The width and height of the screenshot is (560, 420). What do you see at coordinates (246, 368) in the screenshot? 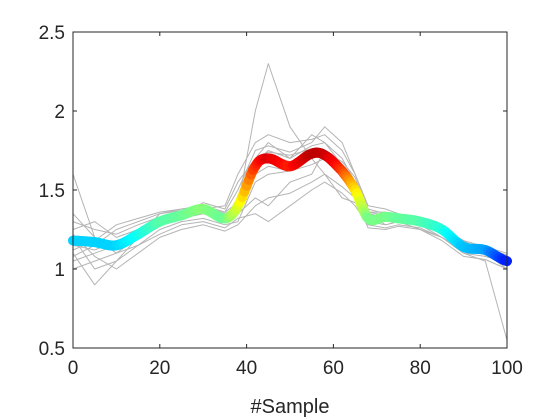
I see `x-tick-label-40: 40` at bounding box center [246, 368].